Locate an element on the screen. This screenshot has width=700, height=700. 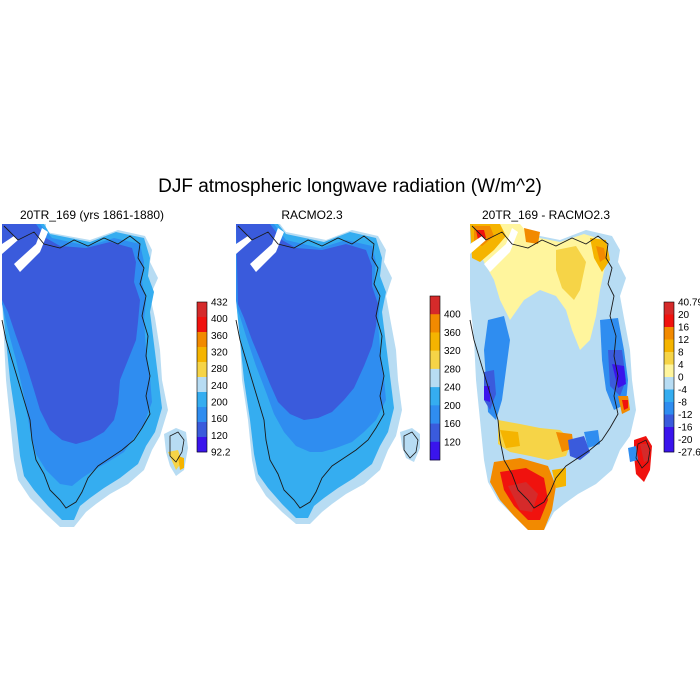
panel-3-colorbar-label: 12 is located at coordinates (684, 340).